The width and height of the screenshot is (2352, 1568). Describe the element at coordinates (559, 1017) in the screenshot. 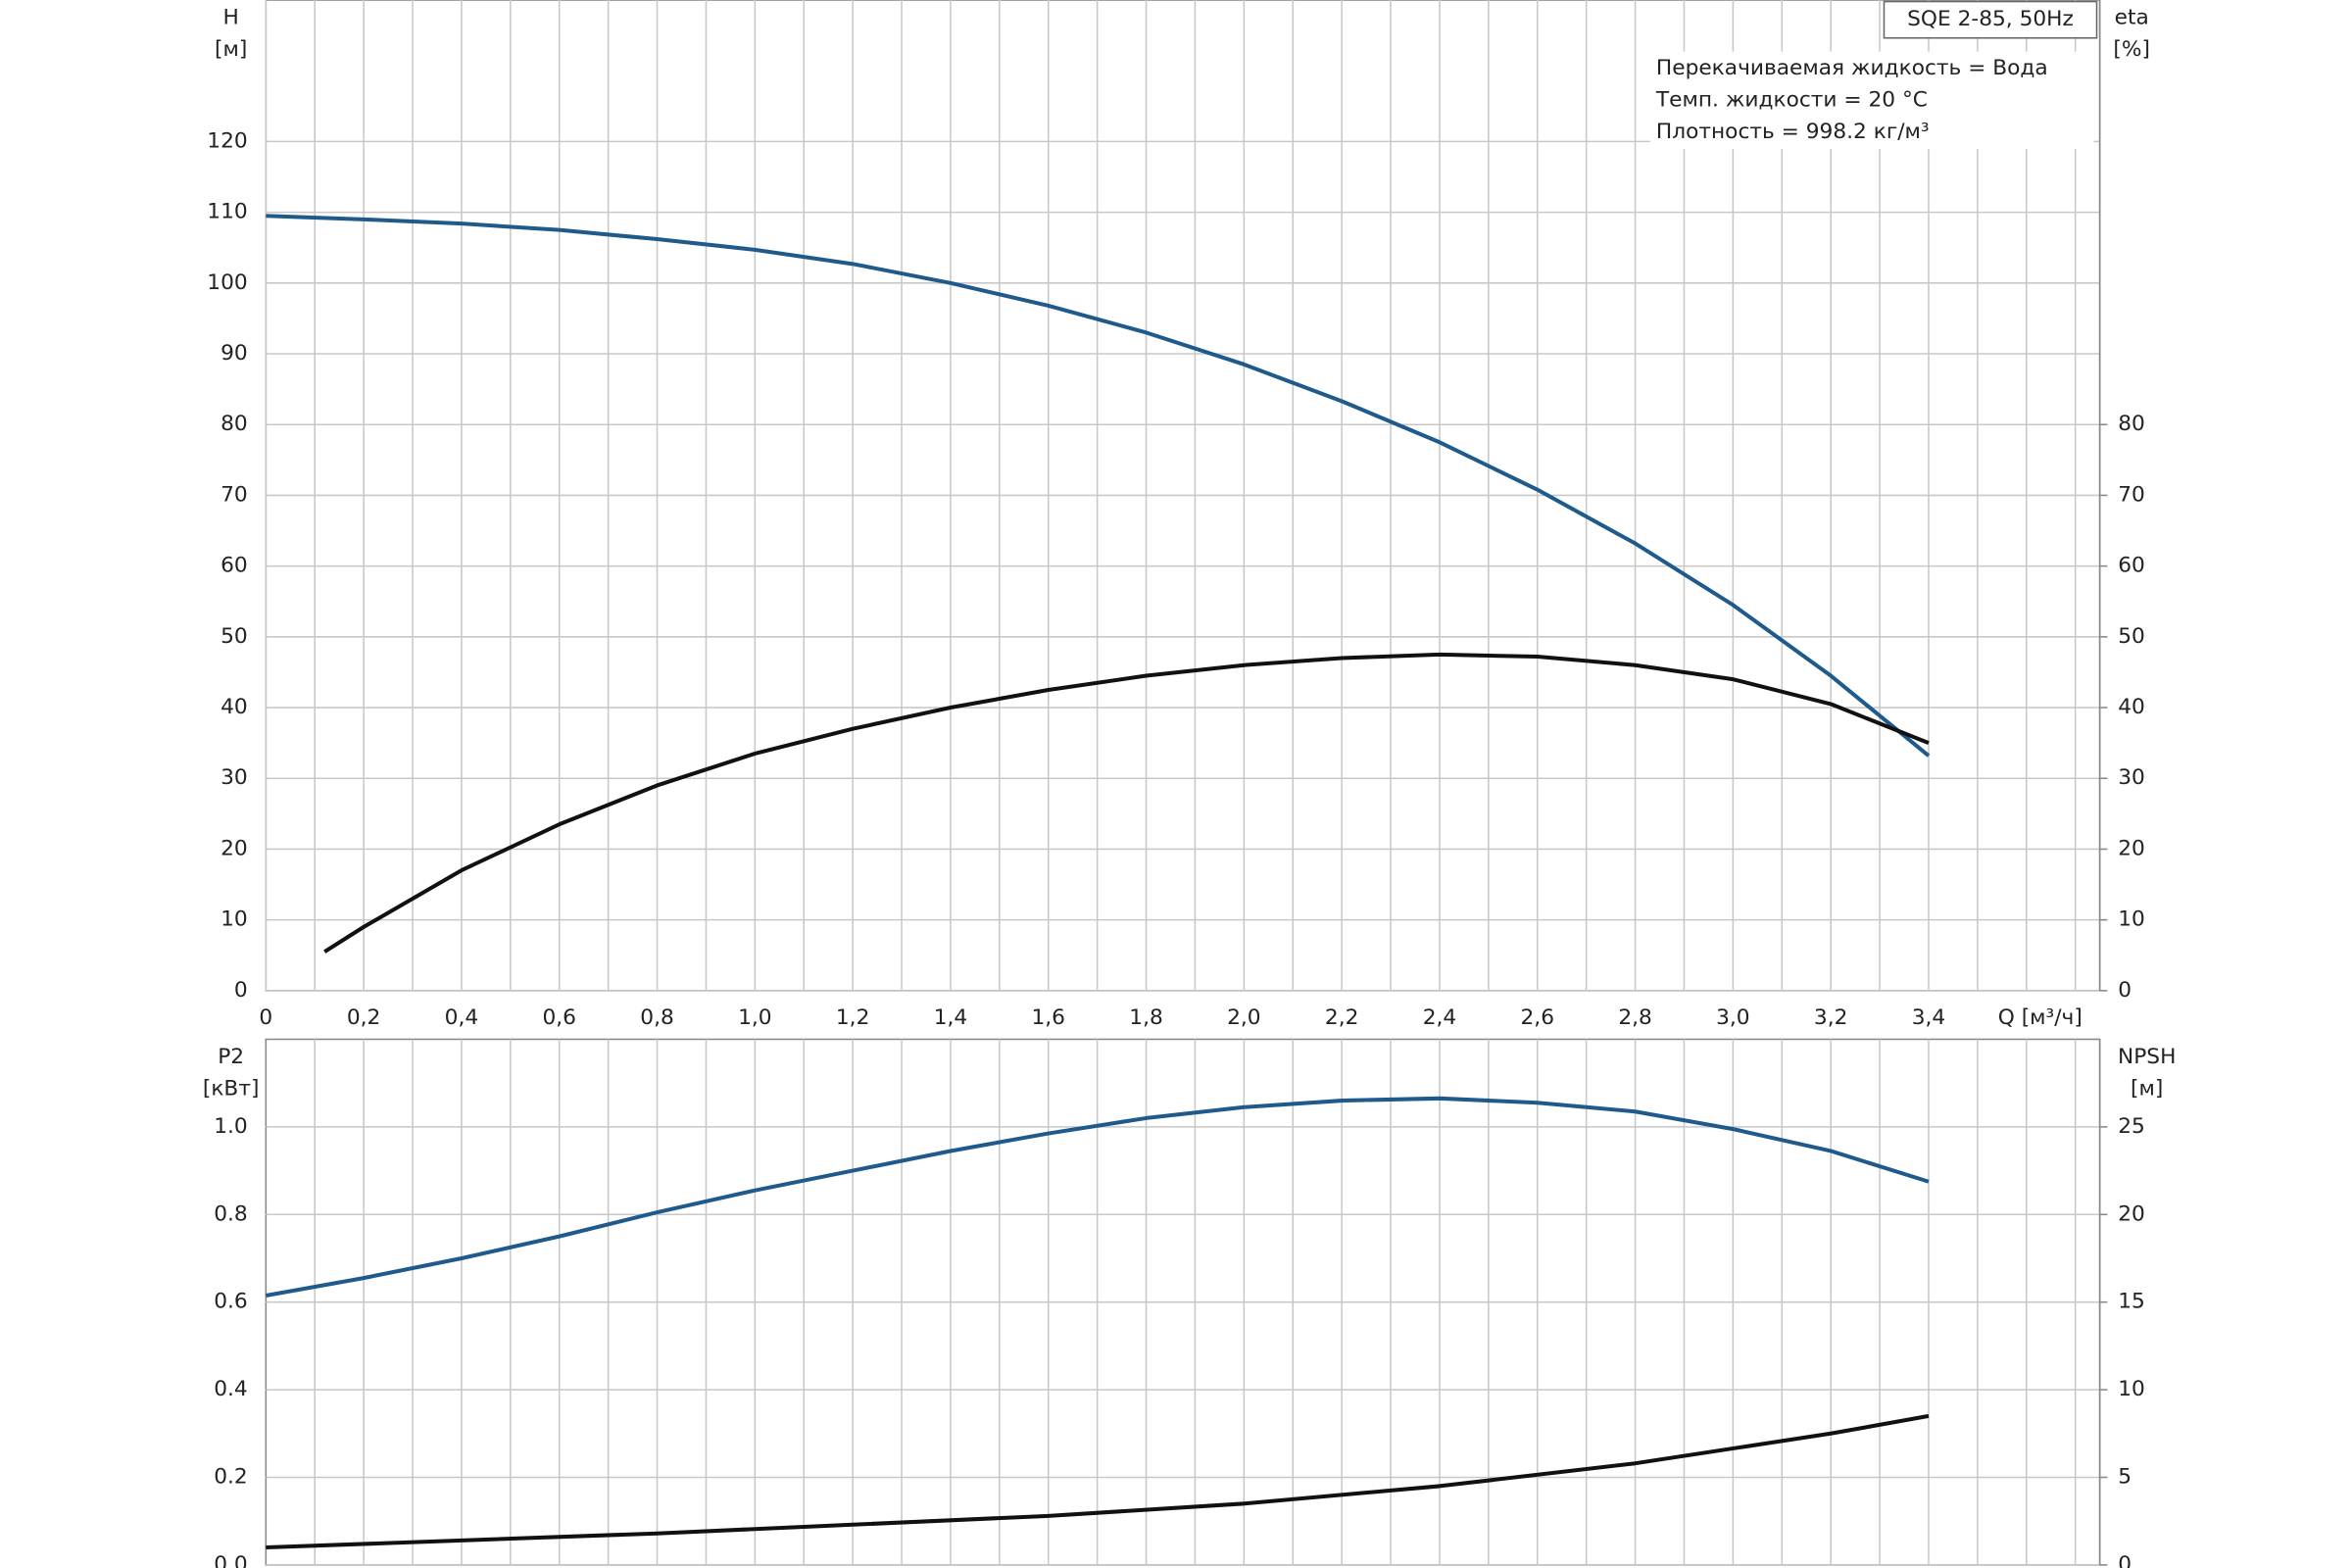

I see `x-tick-label: 0,6` at that location.